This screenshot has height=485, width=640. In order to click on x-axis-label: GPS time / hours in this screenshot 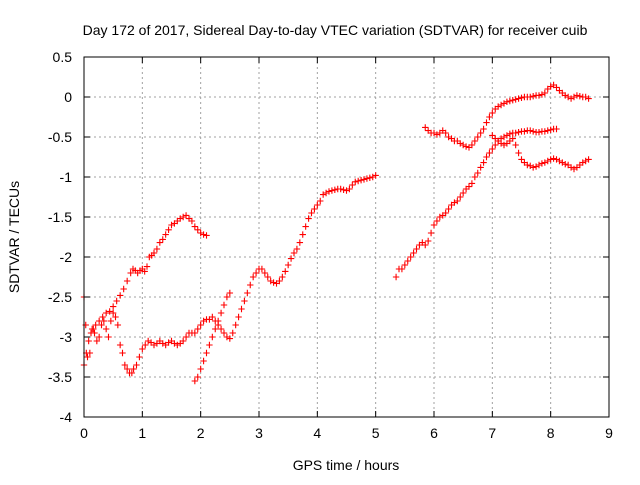, I will do `click(346, 465)`.